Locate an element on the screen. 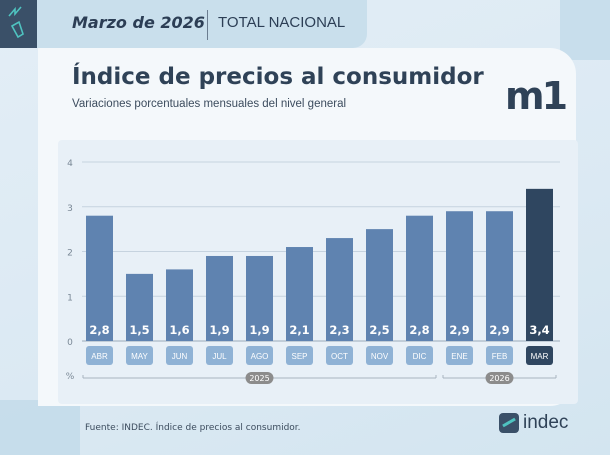  bar-abr is located at coordinates (99, 278).